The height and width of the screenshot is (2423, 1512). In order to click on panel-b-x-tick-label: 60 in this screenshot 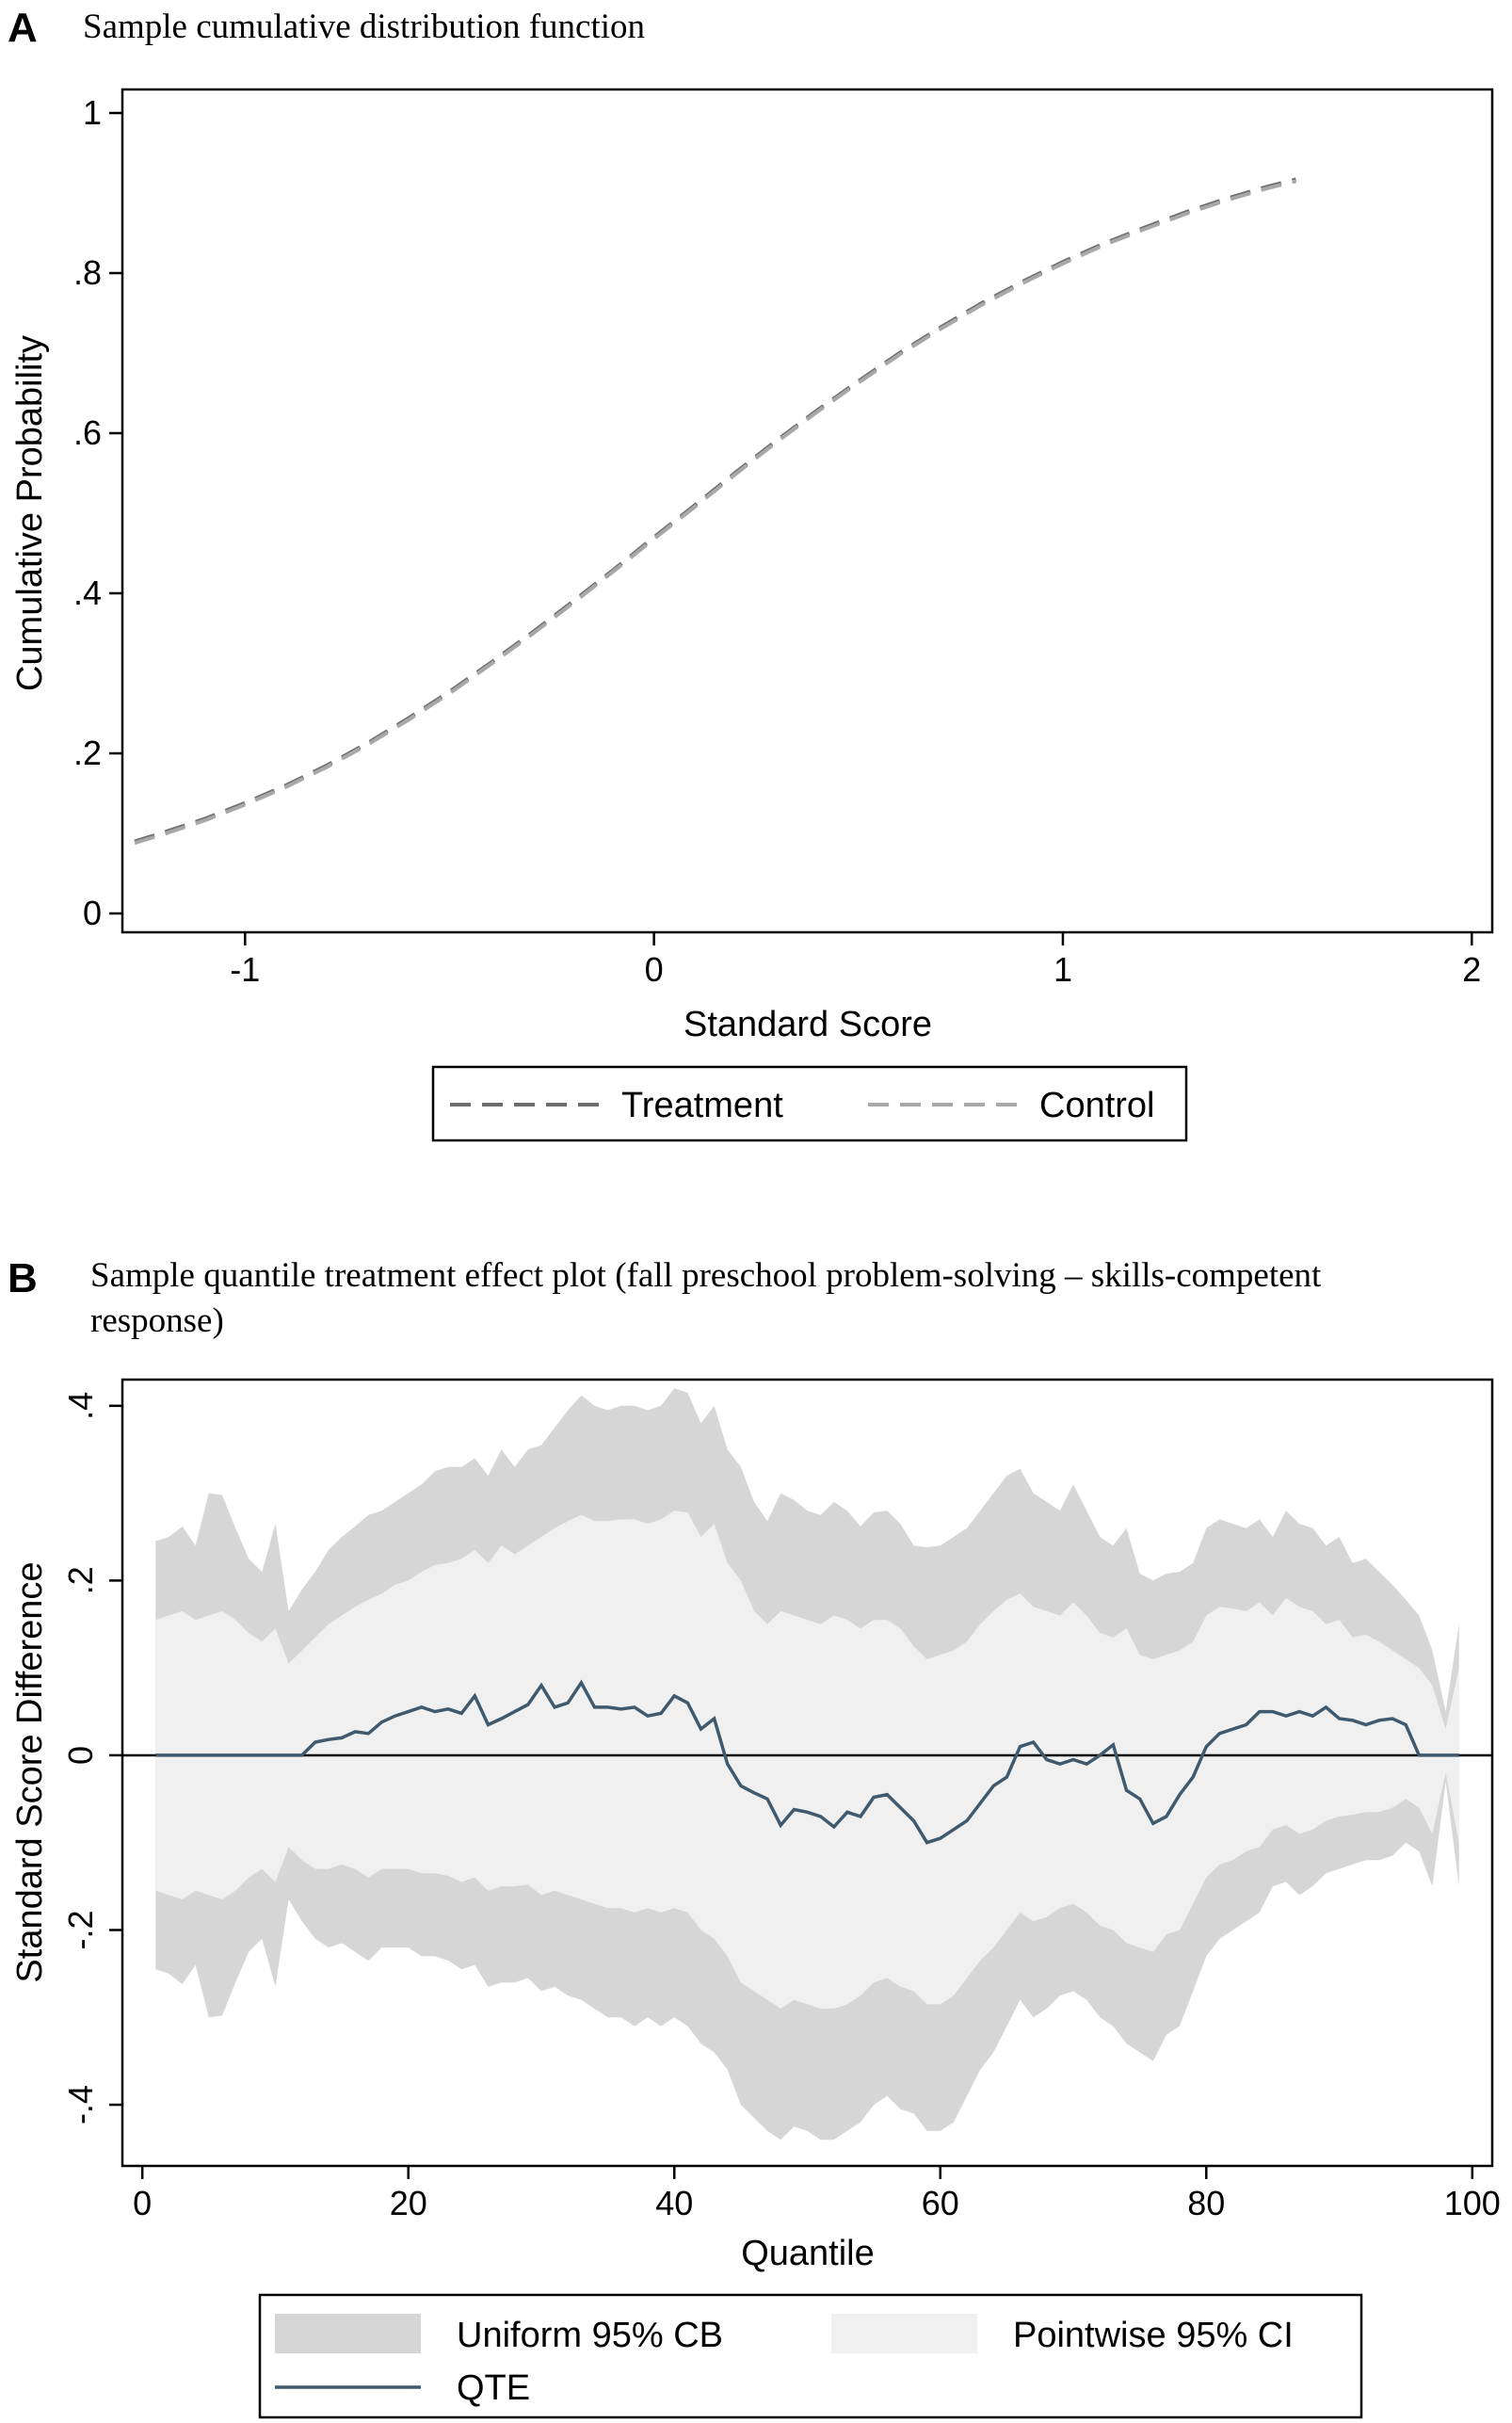, I will do `click(940, 2203)`.